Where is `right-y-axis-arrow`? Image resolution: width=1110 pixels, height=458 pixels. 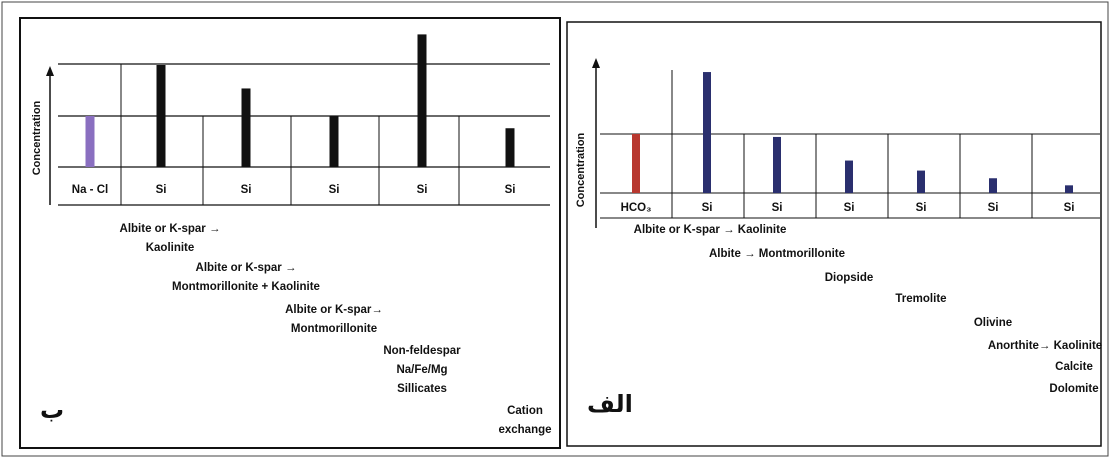
right-y-axis-arrow is located at coordinates (596, 63).